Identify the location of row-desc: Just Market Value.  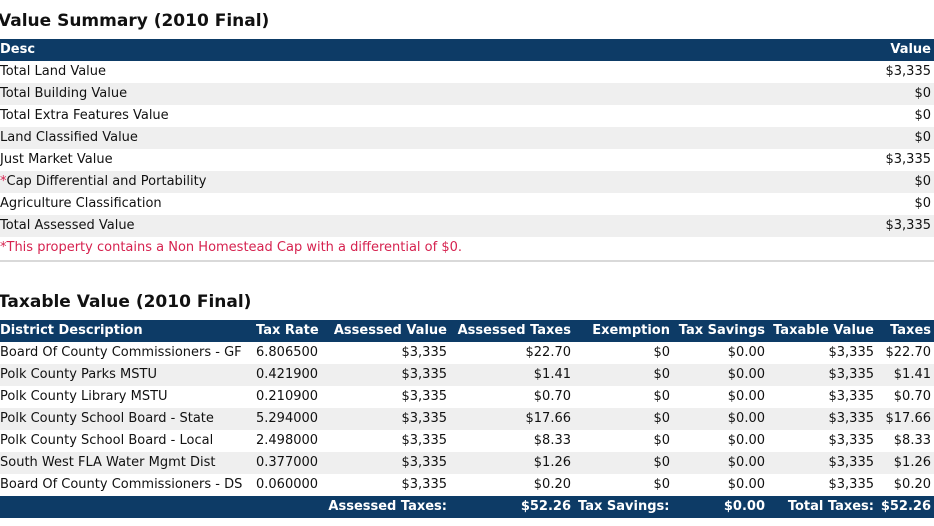
(56, 160).